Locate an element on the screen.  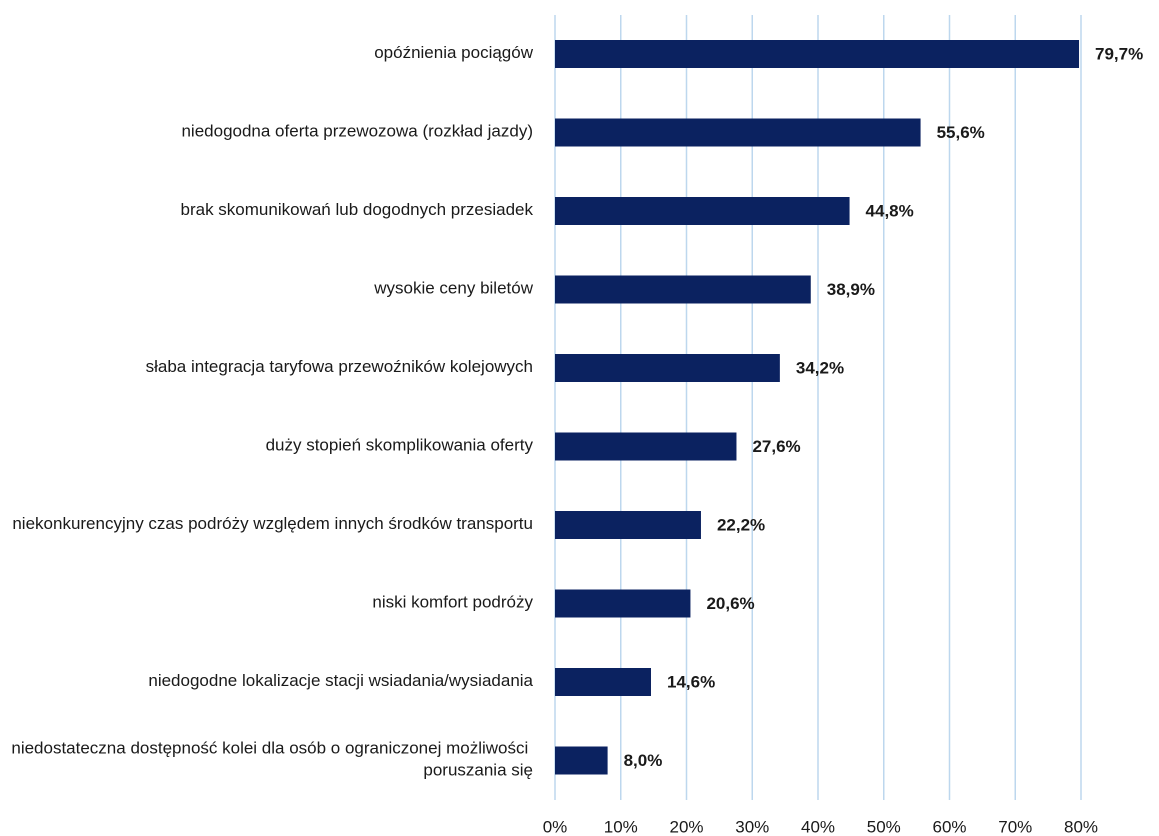
value-label: 38,9% is located at coordinates (851, 289).